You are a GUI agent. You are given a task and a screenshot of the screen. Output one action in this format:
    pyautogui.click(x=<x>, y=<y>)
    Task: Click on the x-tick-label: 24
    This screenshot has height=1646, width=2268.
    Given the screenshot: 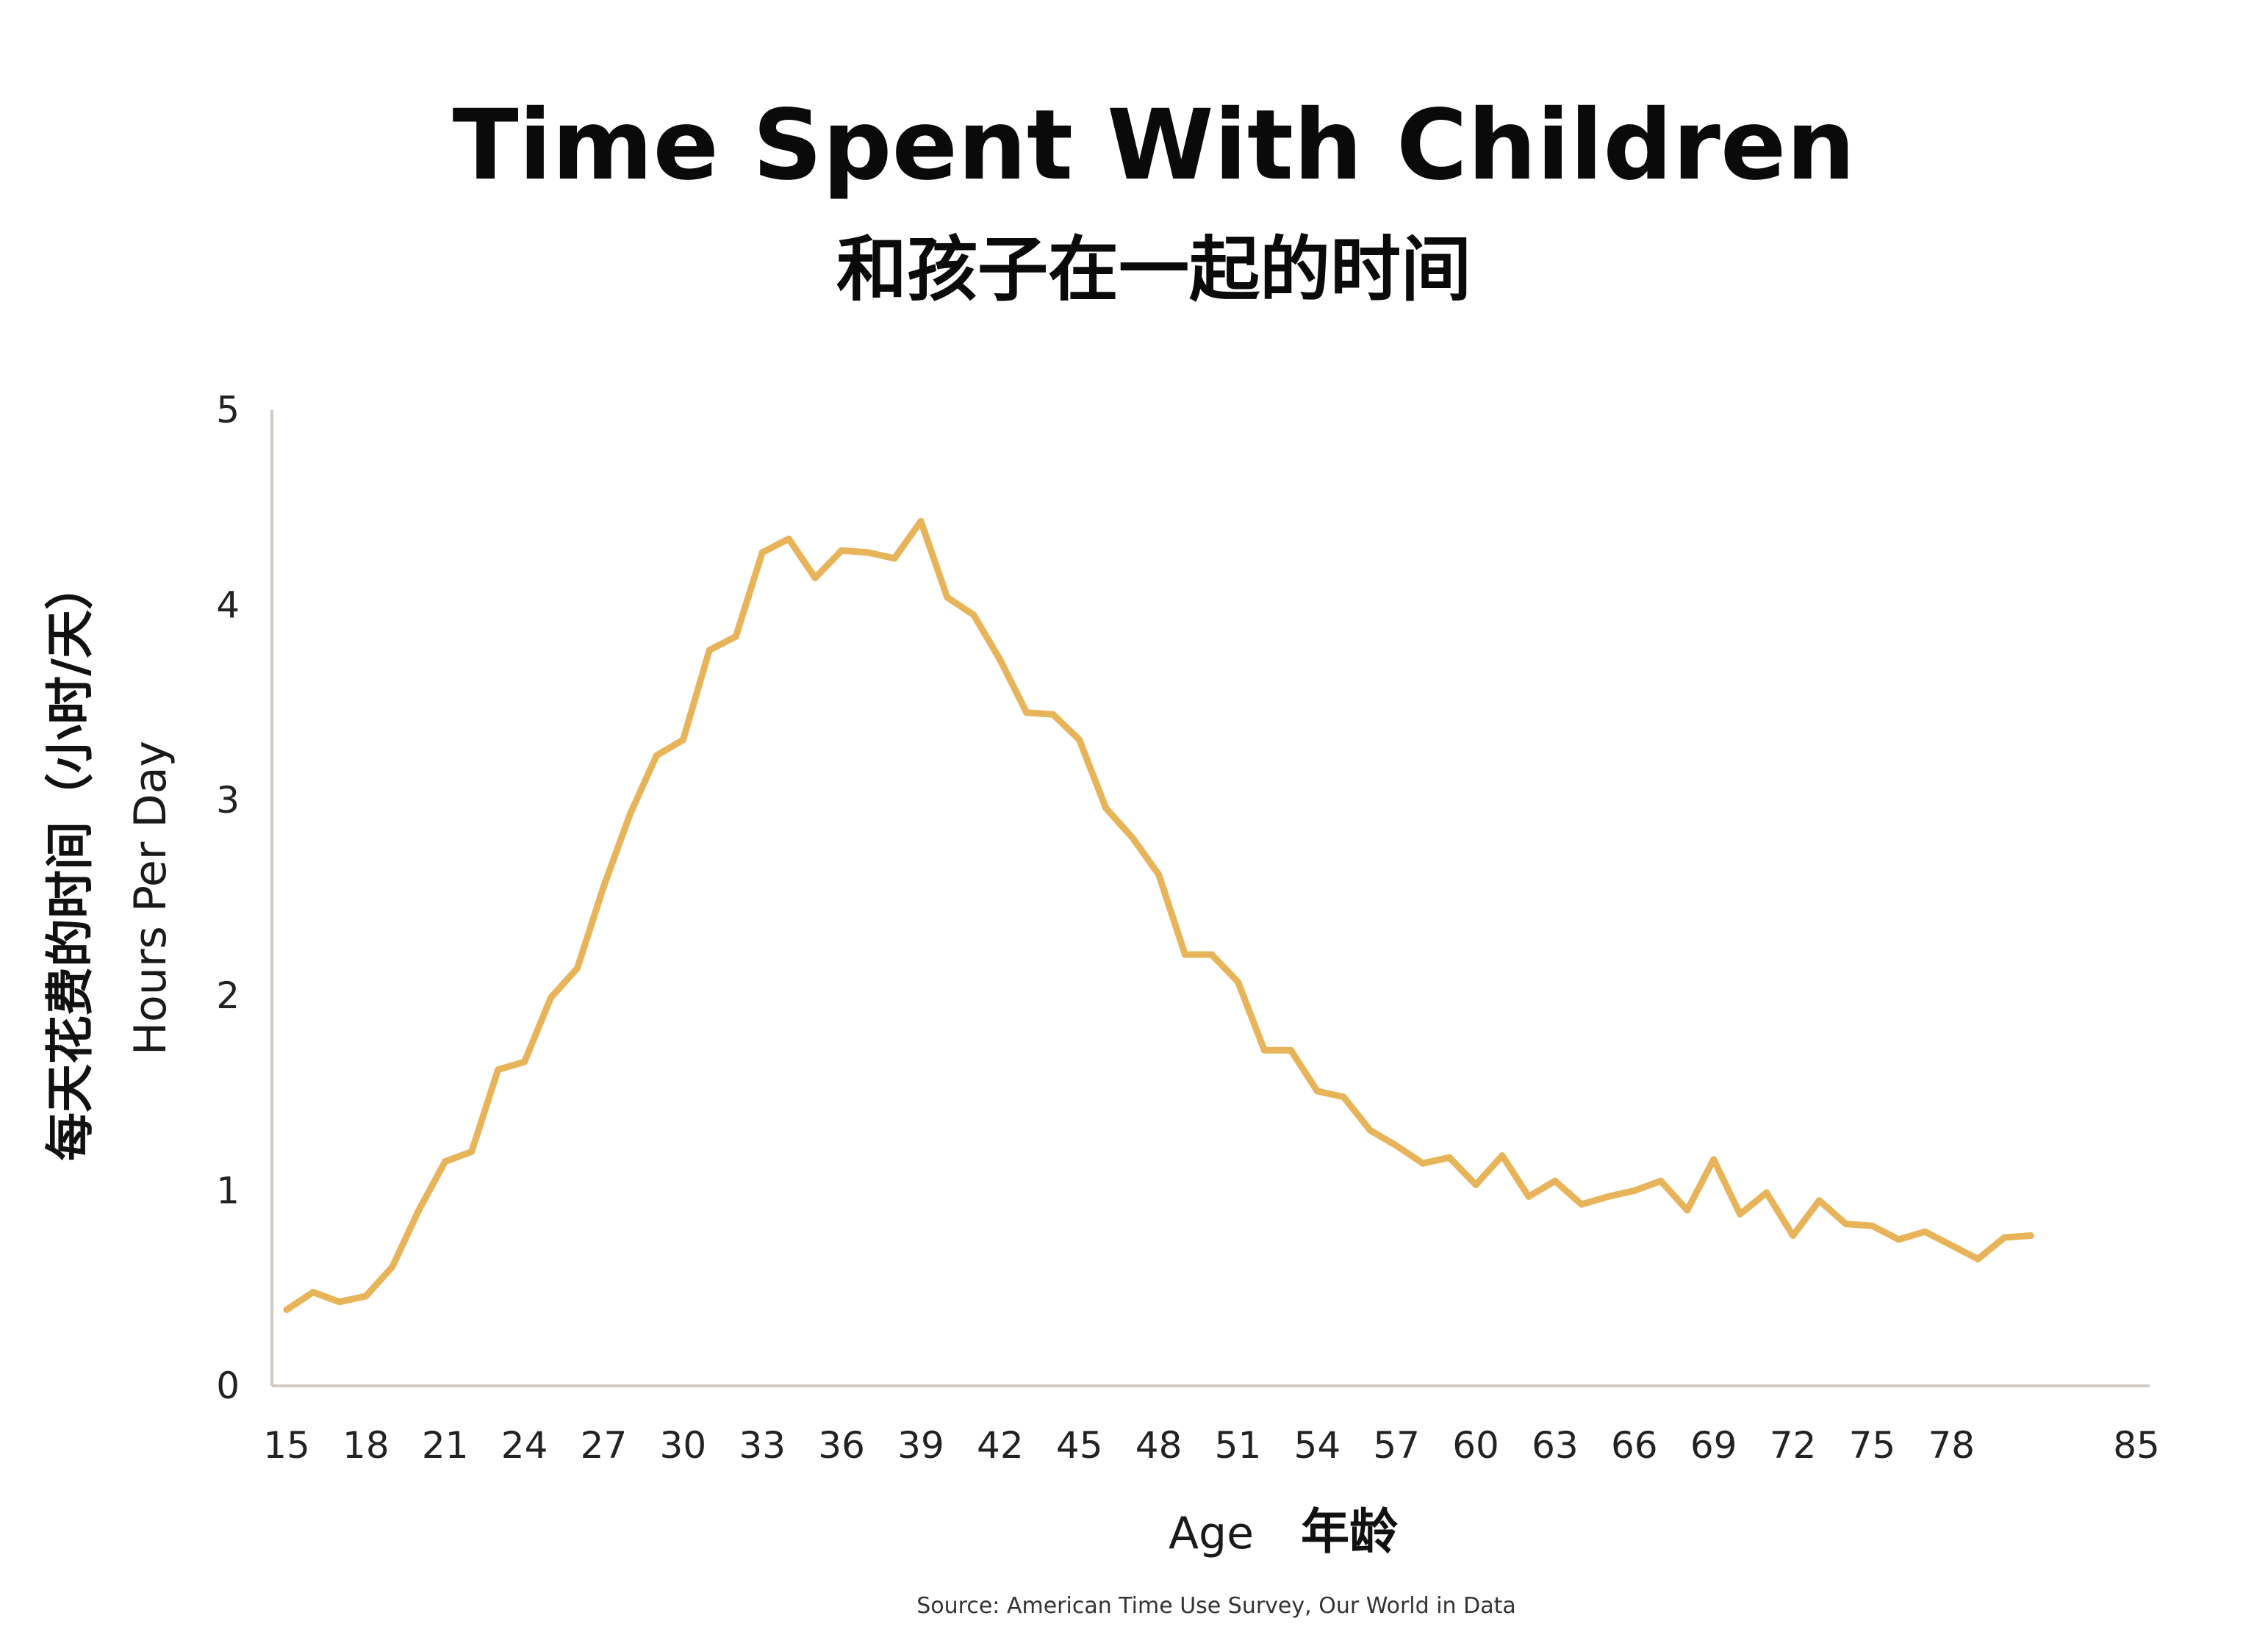 What is the action you would take?
    pyautogui.click(x=524, y=1445)
    